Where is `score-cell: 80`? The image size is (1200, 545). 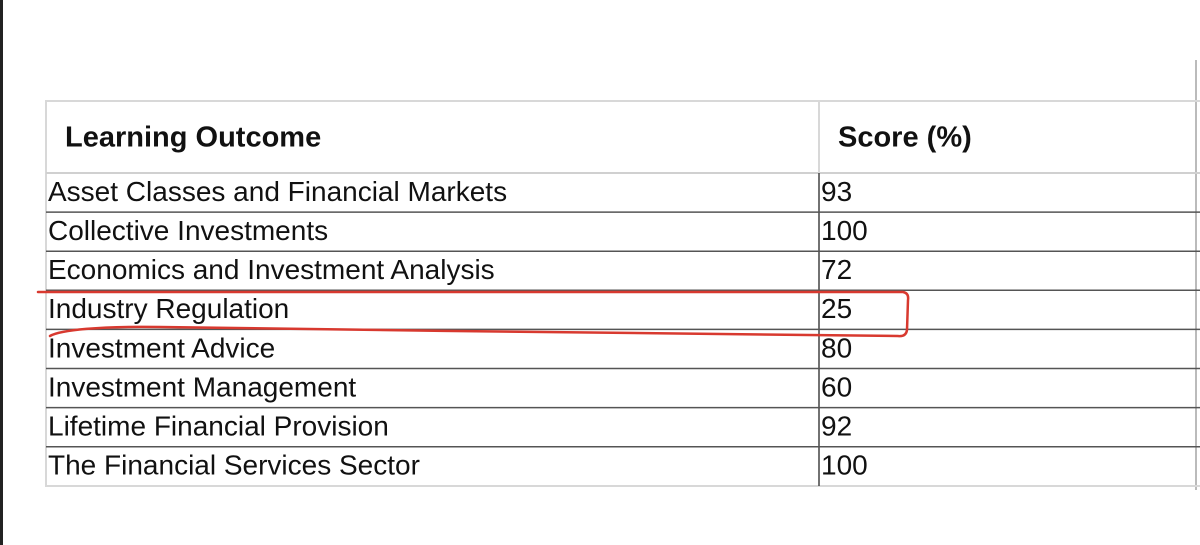
score-cell: 80 is located at coordinates (836, 347).